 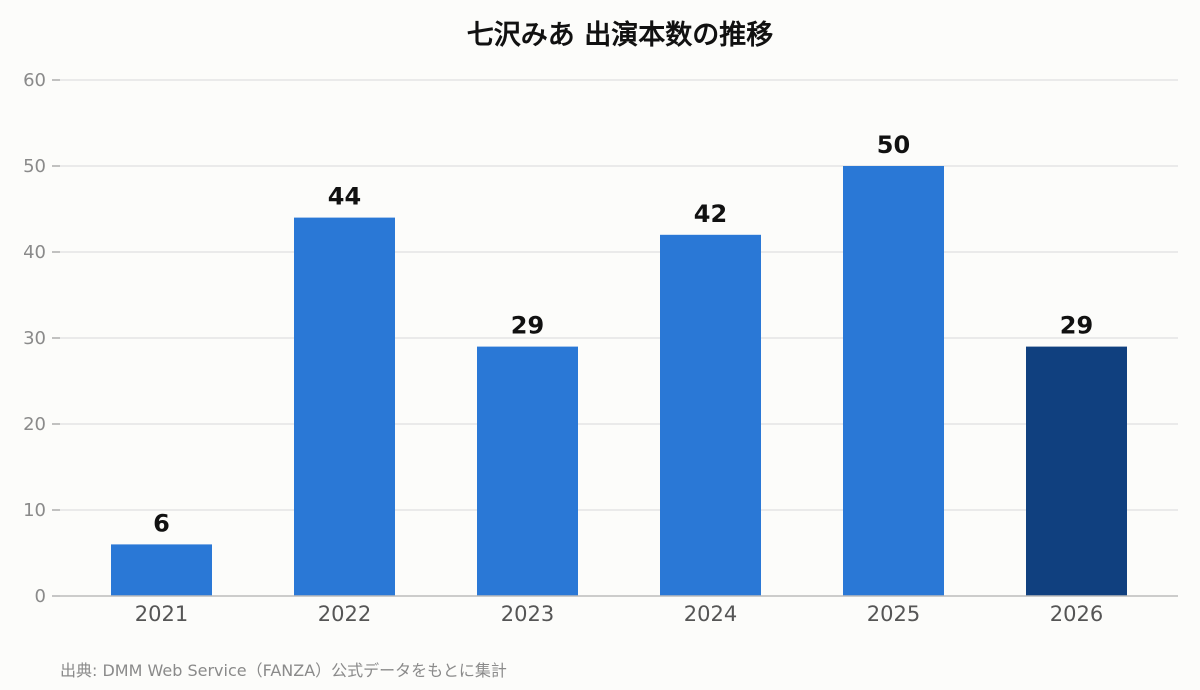 What do you see at coordinates (34, 252) in the screenshot?
I see `y-tick-label: 40` at bounding box center [34, 252].